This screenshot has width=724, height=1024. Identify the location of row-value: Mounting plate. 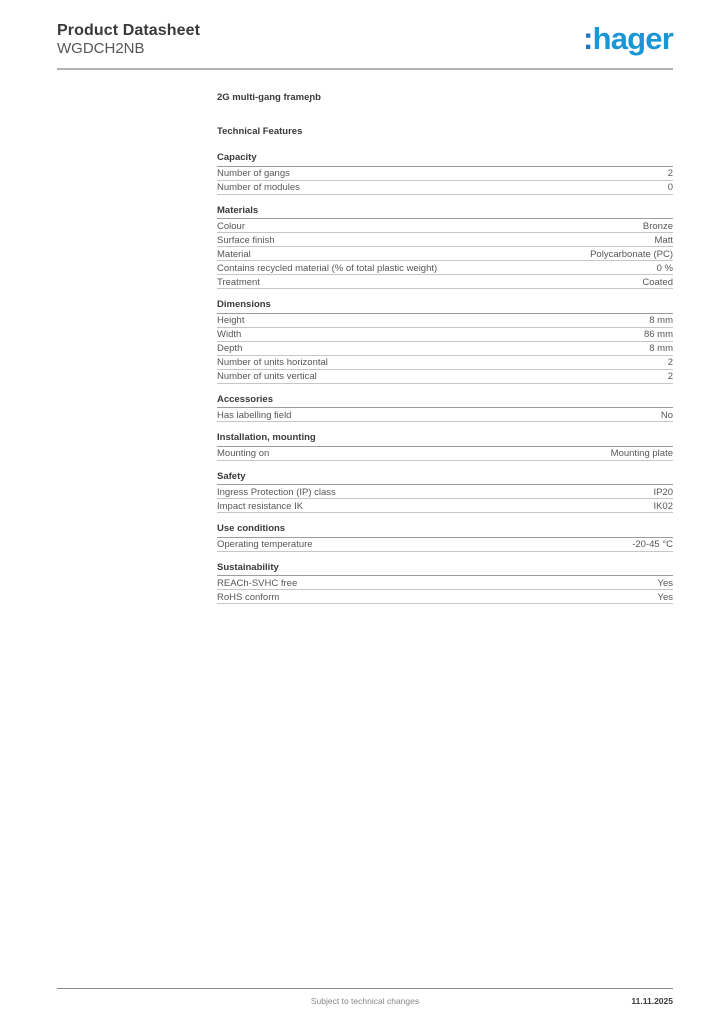
(641, 453).